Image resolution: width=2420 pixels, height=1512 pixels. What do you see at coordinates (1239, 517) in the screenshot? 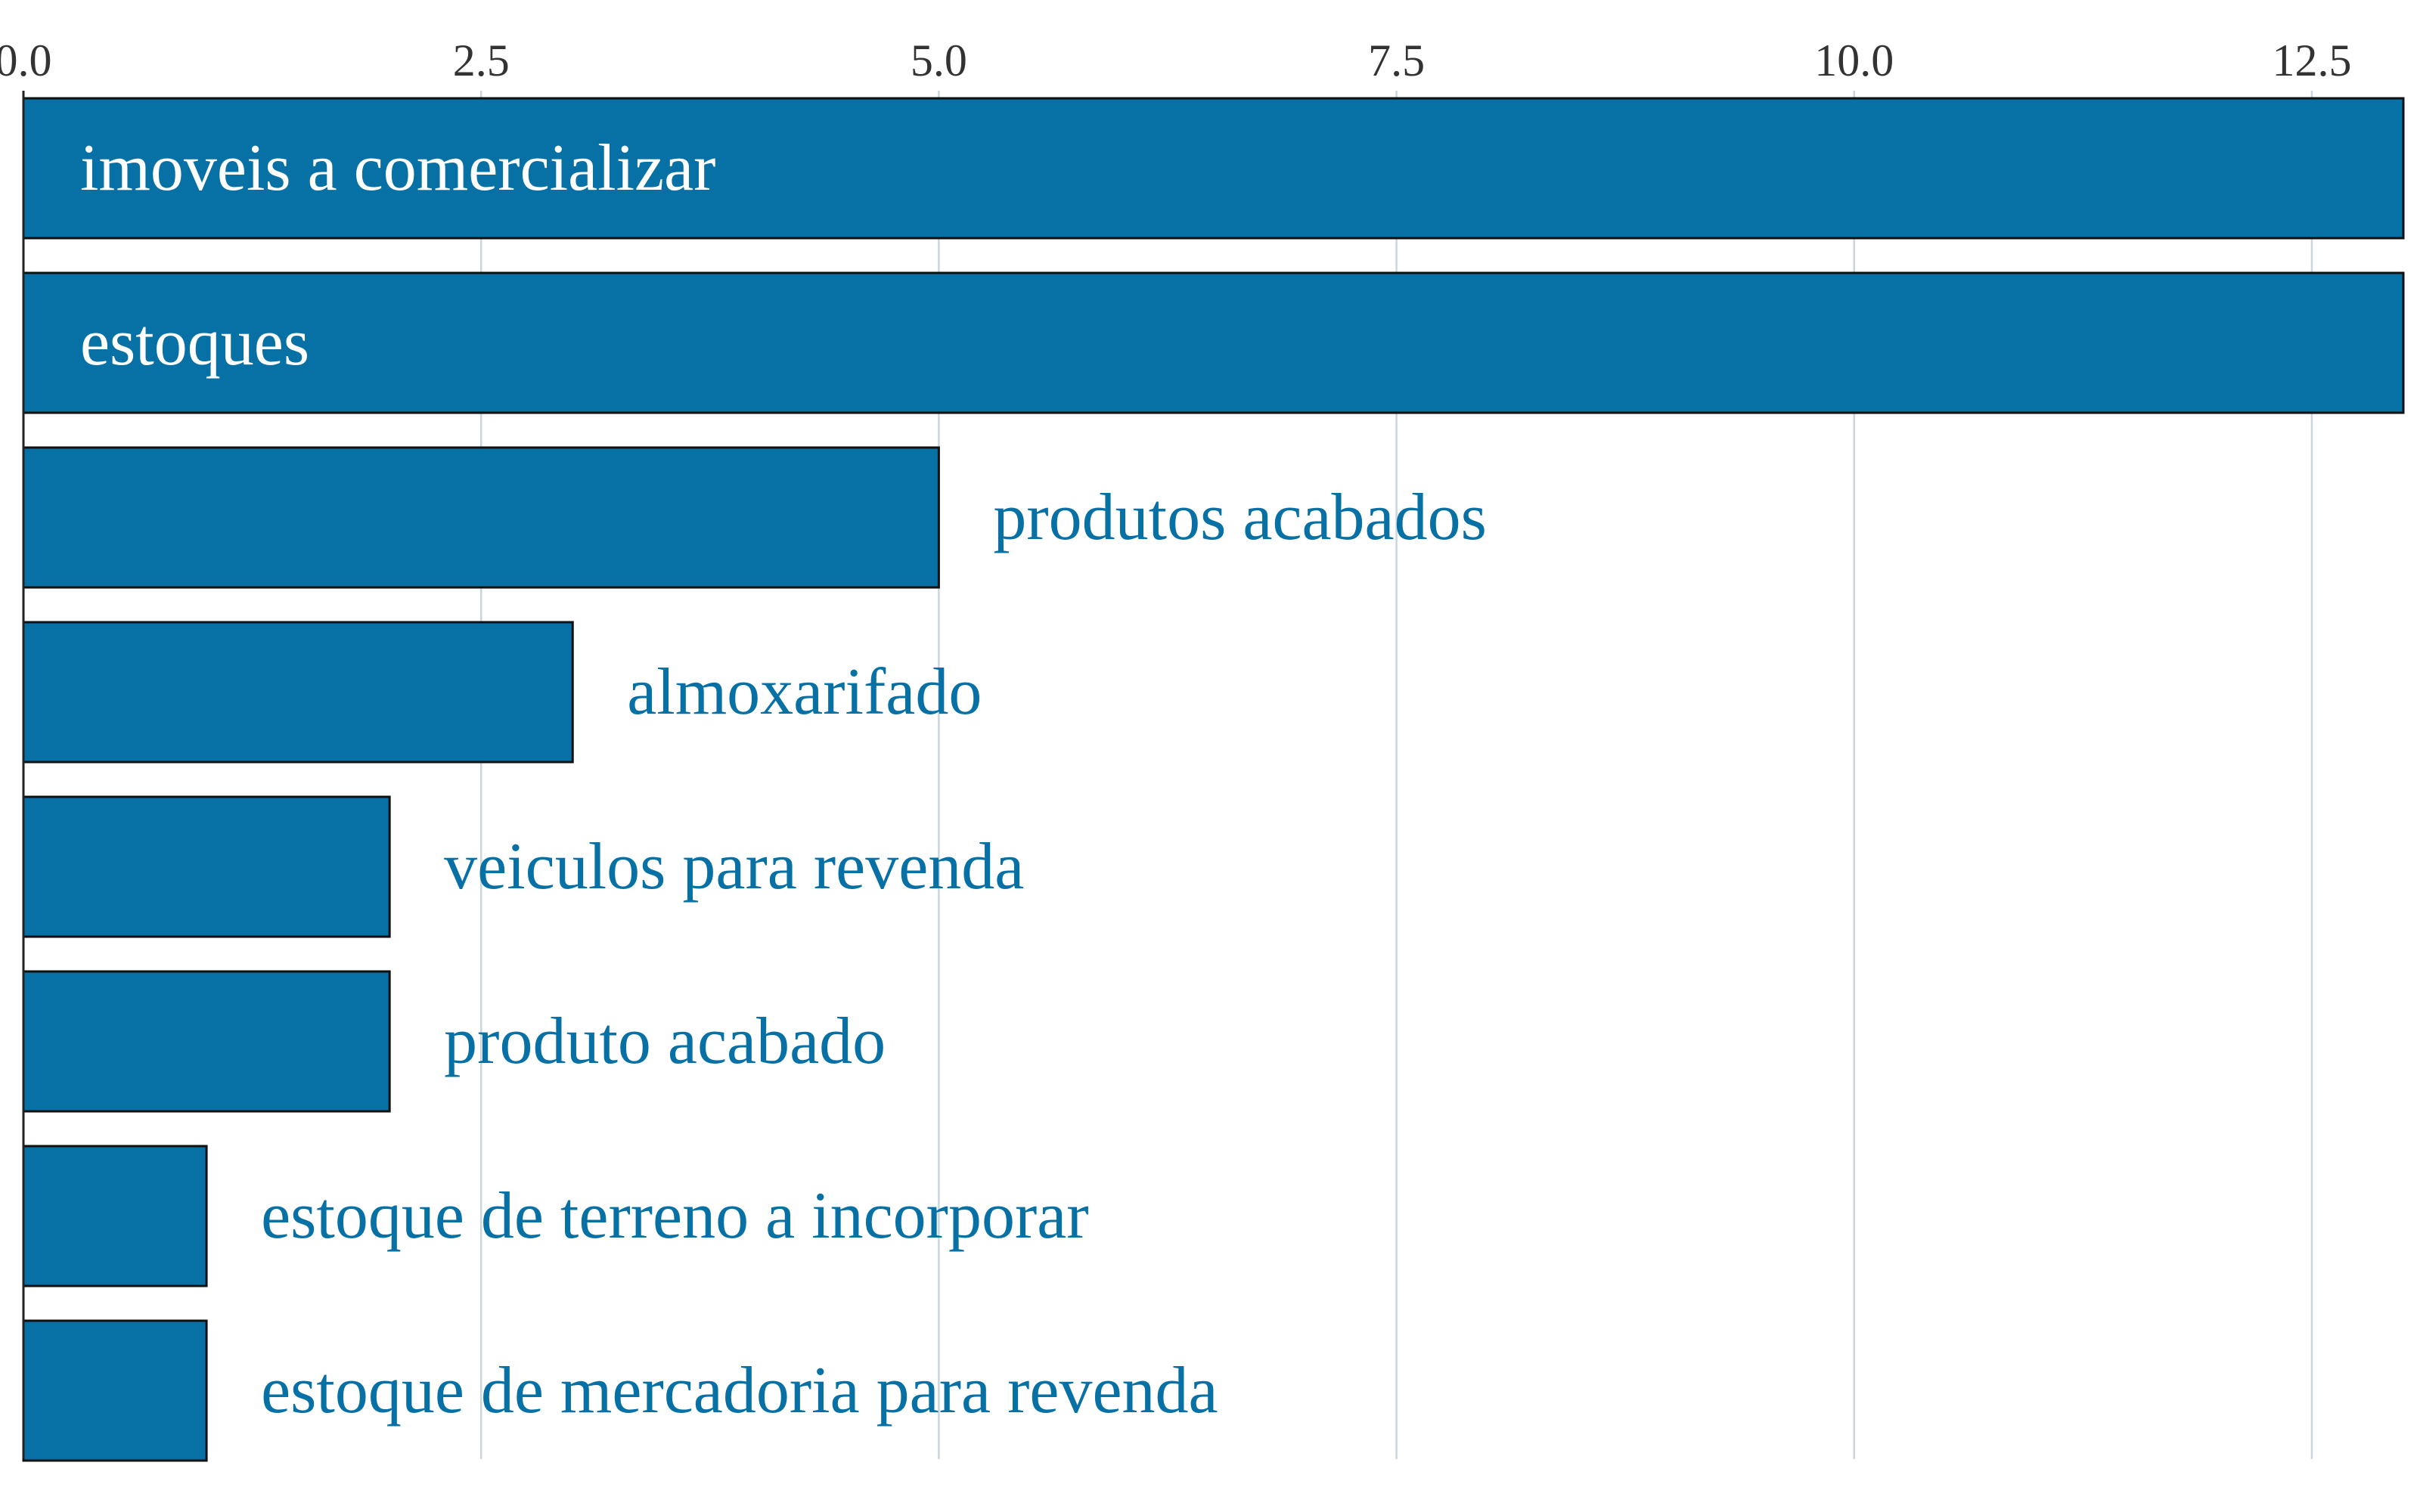
I see `bar-label: produtos acabados` at bounding box center [1239, 517].